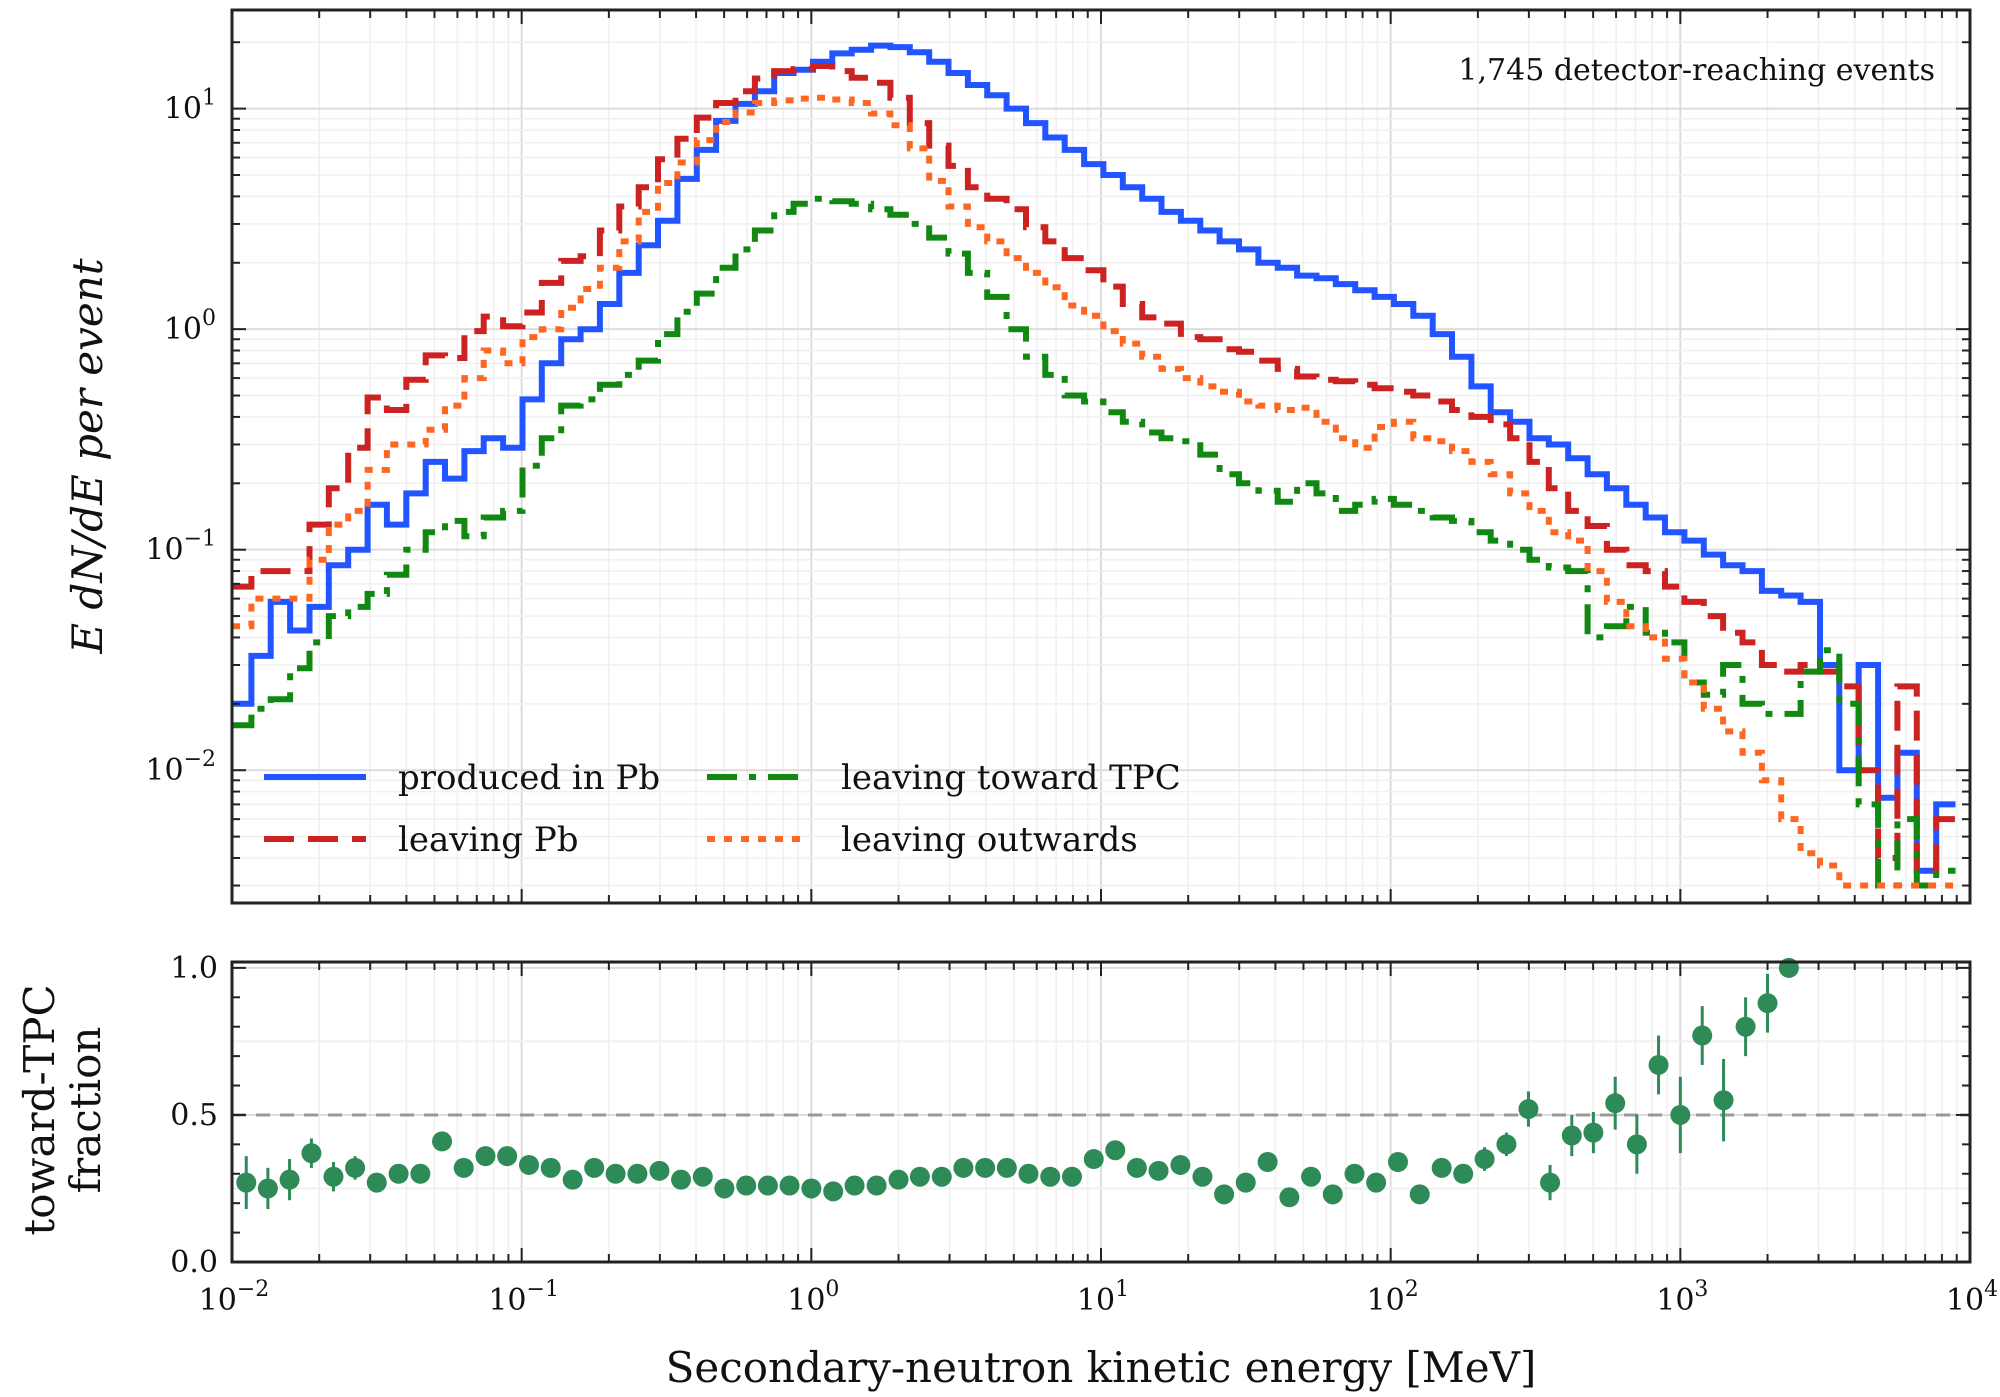 The height and width of the screenshot is (1397, 2000). Describe the element at coordinates (529, 778) in the screenshot. I see `legend-label: produced in Pb` at that location.